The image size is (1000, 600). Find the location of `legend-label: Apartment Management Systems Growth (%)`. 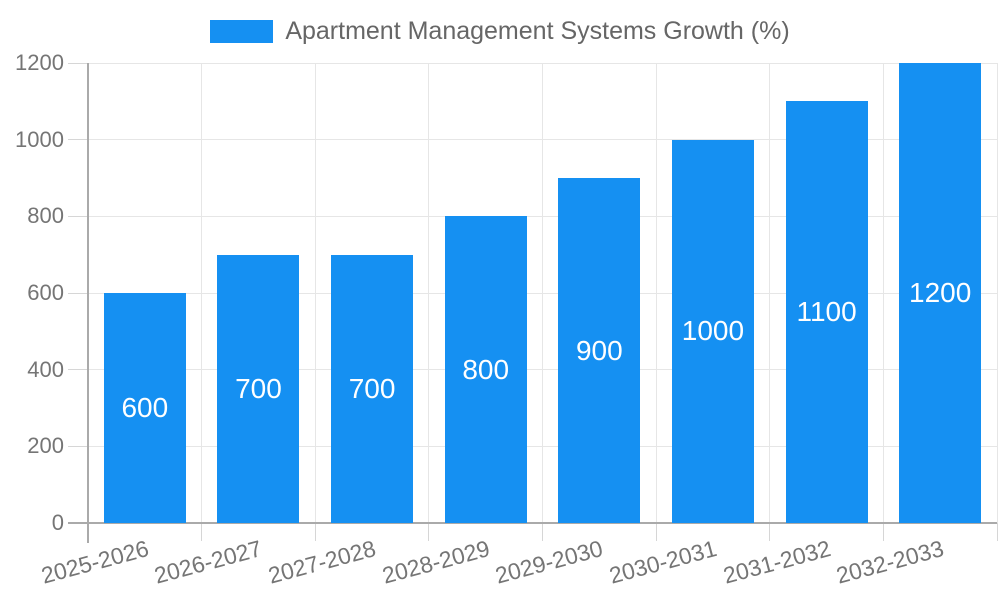

legend-label: Apartment Management Systems Growth (%) is located at coordinates (537, 30).